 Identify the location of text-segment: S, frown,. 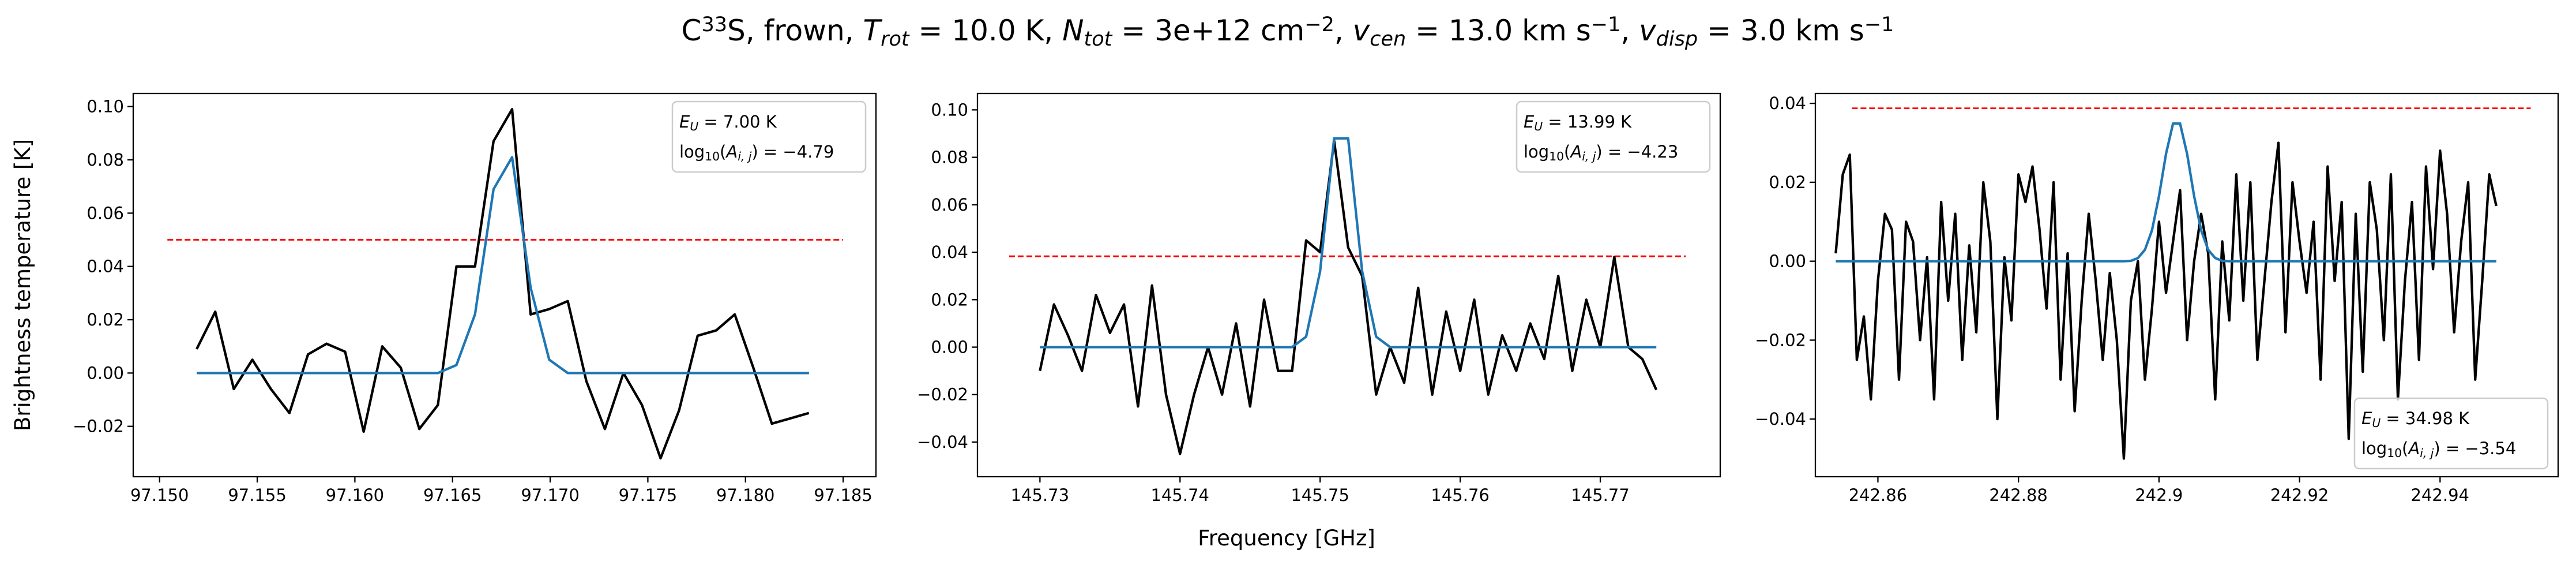
(795, 30).